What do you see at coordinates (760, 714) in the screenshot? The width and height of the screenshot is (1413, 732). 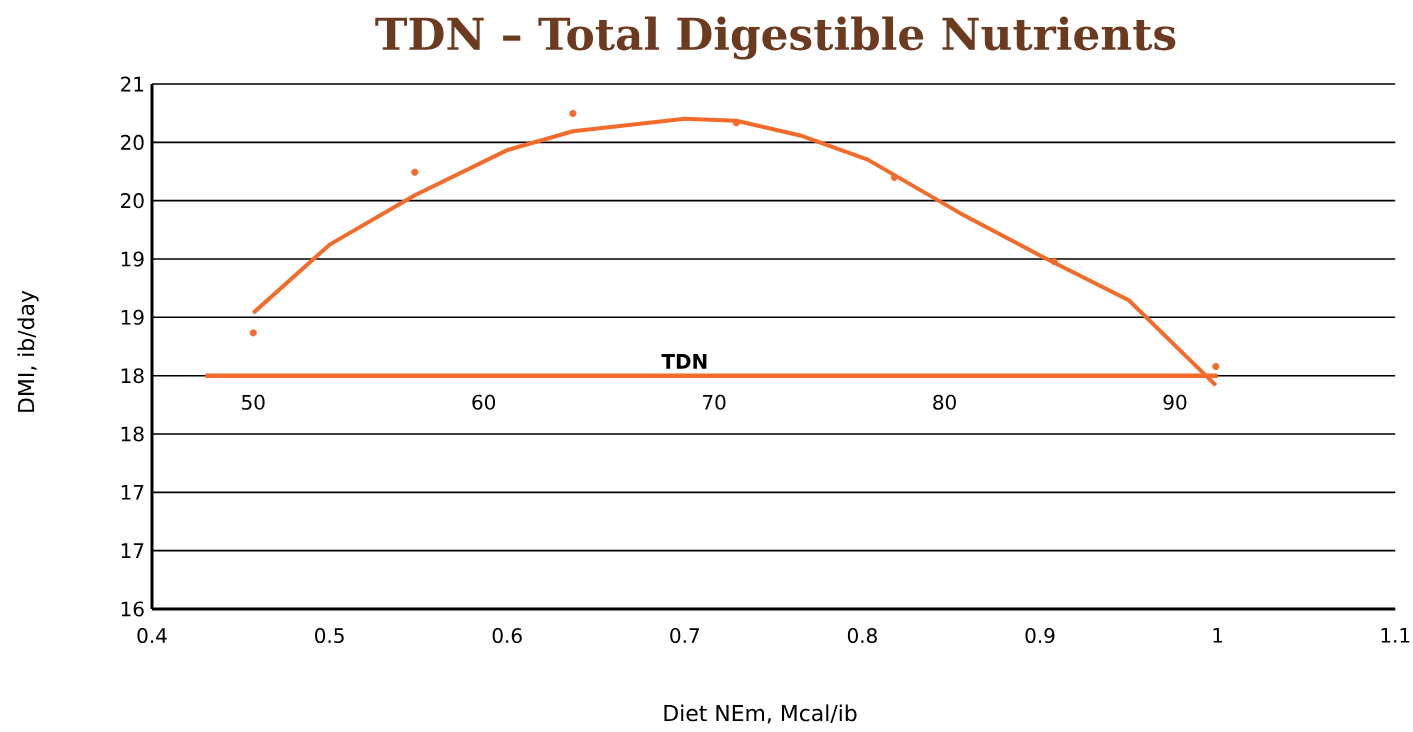 I see `x-axis-title: Diet NEm, Mcal/ib` at bounding box center [760, 714].